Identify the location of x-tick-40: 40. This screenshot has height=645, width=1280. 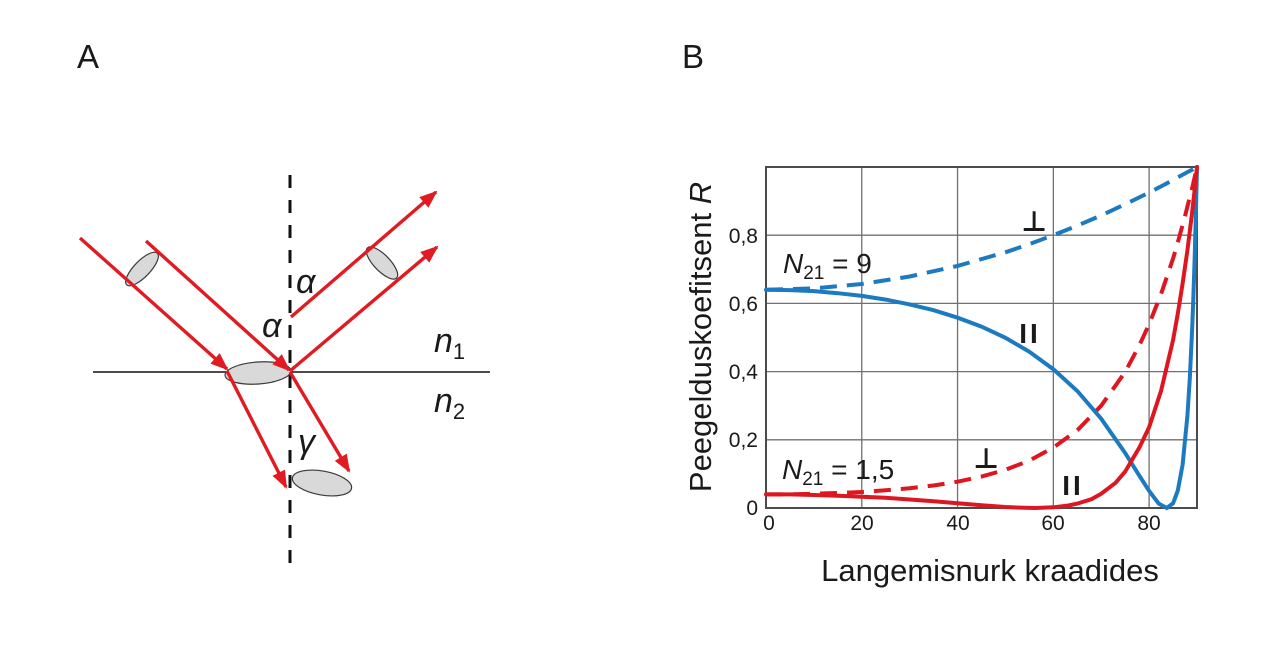
(957, 523).